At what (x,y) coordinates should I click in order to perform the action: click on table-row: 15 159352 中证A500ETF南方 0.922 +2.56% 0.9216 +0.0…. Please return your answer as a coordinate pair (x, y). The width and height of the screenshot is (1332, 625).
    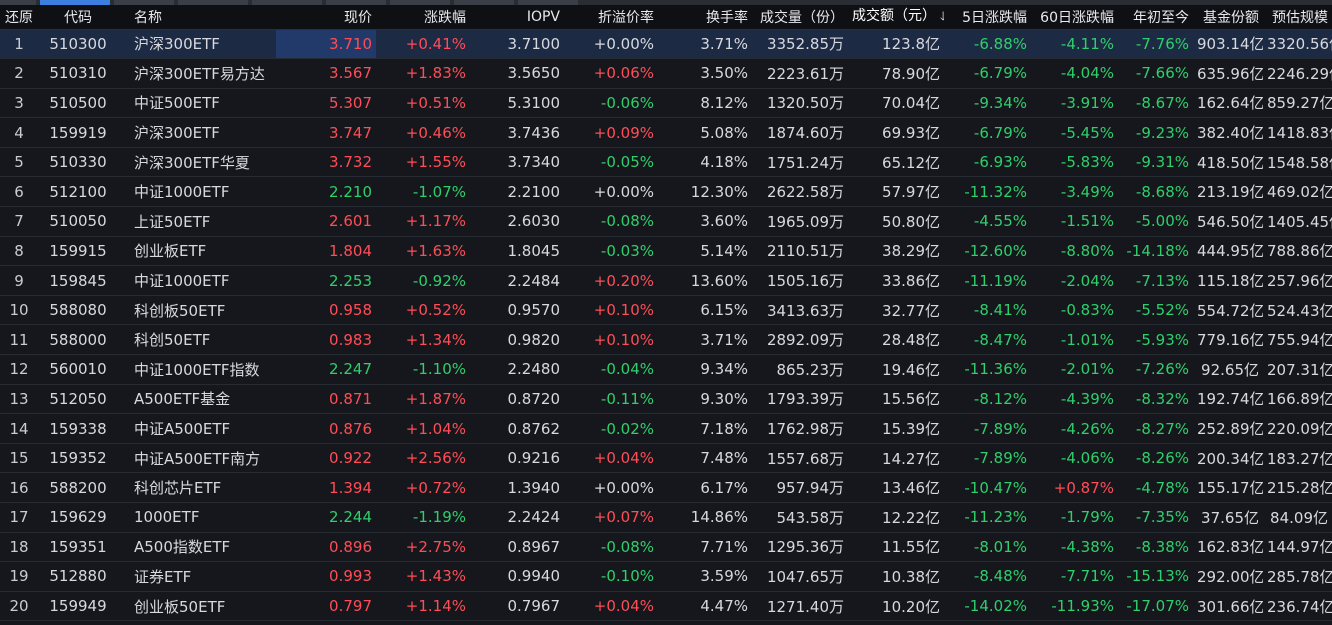
    Looking at the image, I should click on (666, 458).